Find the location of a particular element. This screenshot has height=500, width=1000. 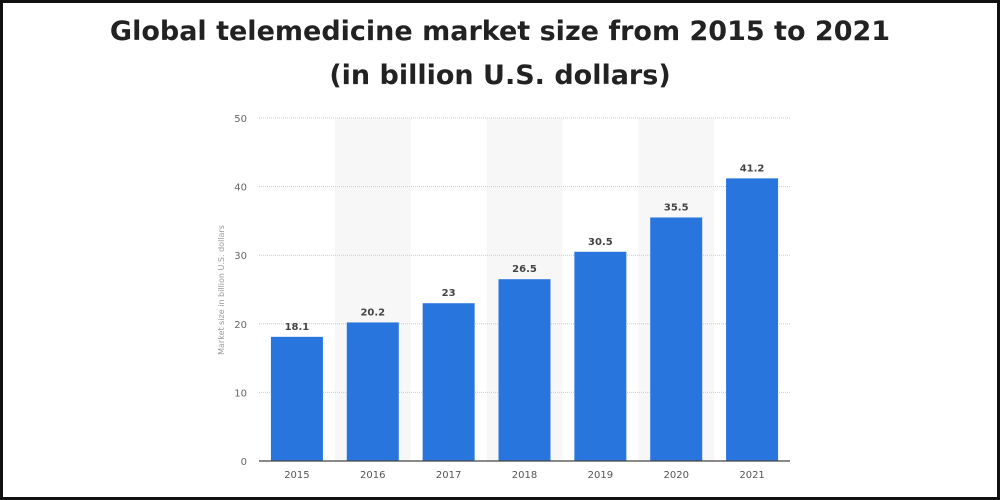

y-tick-label: 40 is located at coordinates (240, 188).